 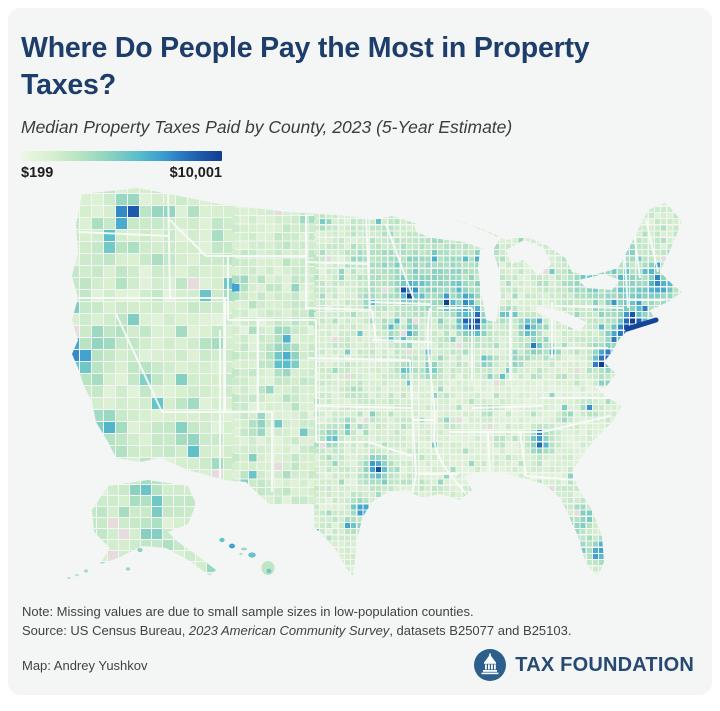 I want to click on legend: $199 $10,001, so click(x=121, y=166).